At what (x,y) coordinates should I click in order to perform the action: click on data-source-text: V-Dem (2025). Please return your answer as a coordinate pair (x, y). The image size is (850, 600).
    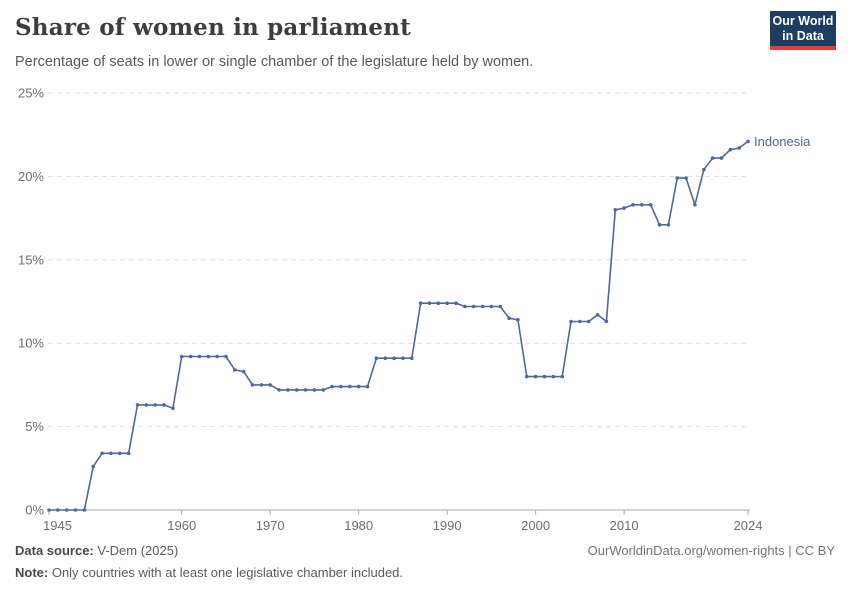
    Looking at the image, I should click on (136, 550).